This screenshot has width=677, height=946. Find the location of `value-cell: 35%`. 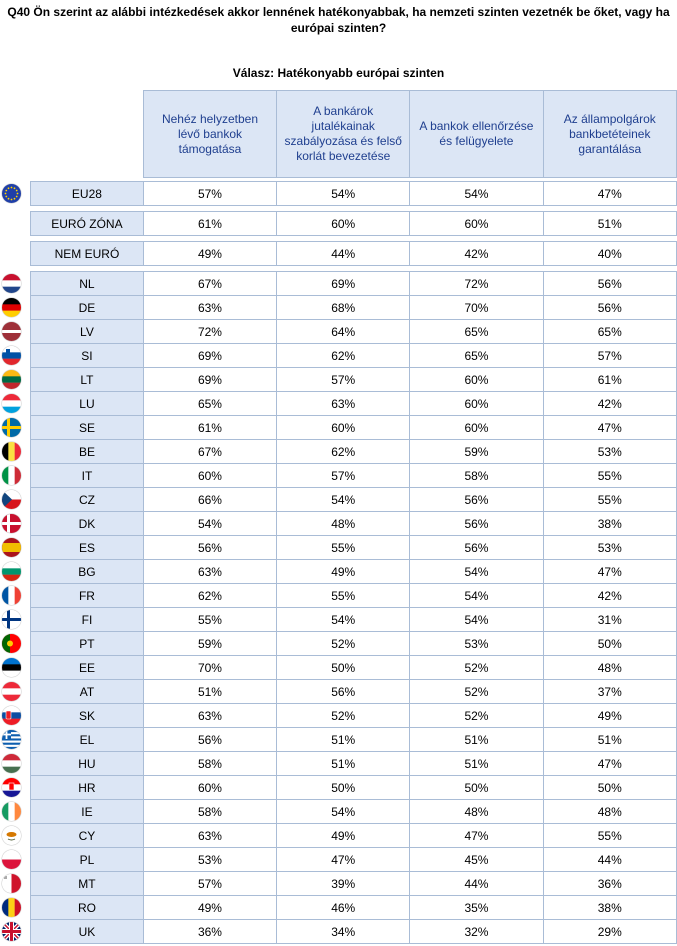

value-cell: 35% is located at coordinates (476, 907).